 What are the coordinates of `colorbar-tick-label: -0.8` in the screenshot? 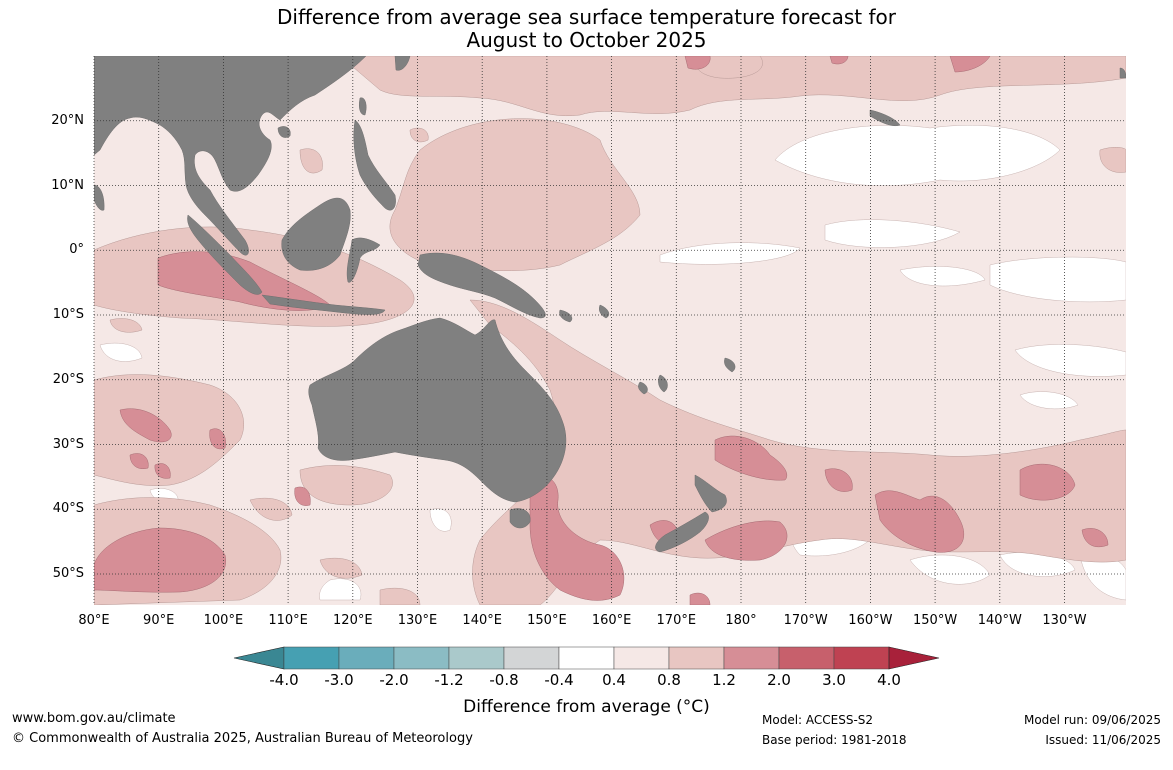 It's located at (504, 680).